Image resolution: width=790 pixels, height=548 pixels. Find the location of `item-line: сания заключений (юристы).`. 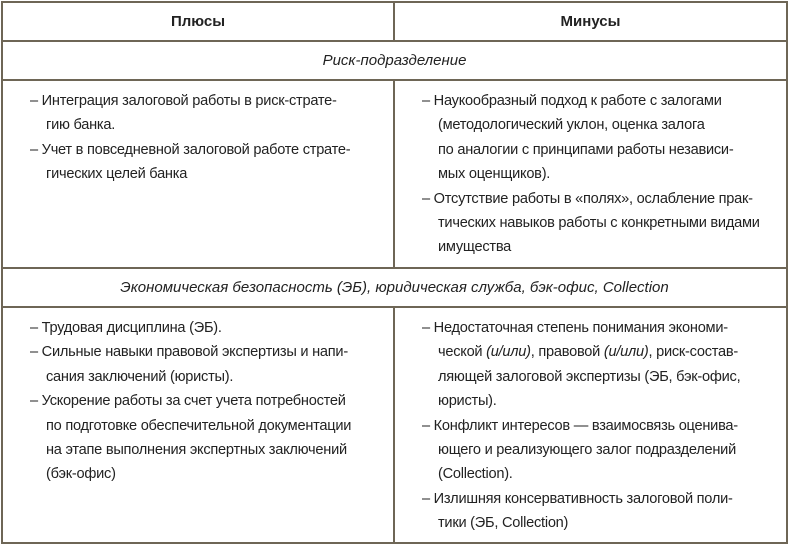

item-line: сания заключений (юристы). is located at coordinates (140, 376).